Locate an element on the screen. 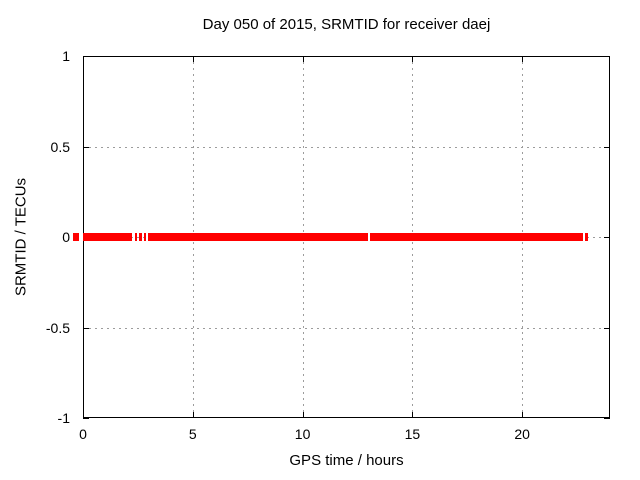  x-tick-label: 0 is located at coordinates (83, 434).